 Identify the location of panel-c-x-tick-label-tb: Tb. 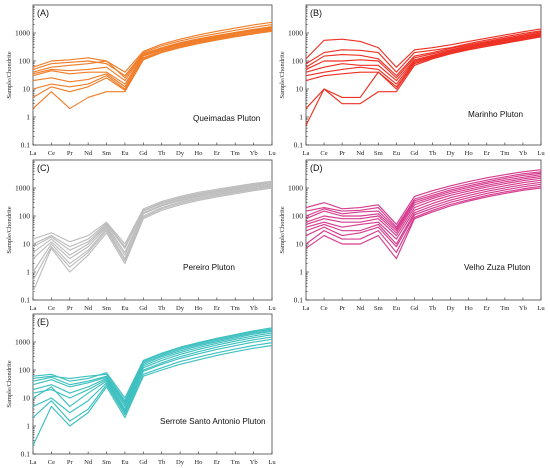
(162, 308).